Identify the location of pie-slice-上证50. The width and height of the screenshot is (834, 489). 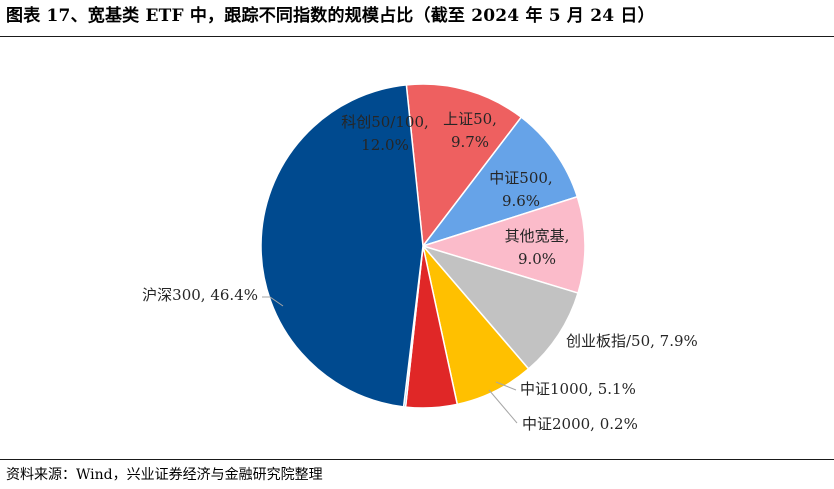
(500, 181).